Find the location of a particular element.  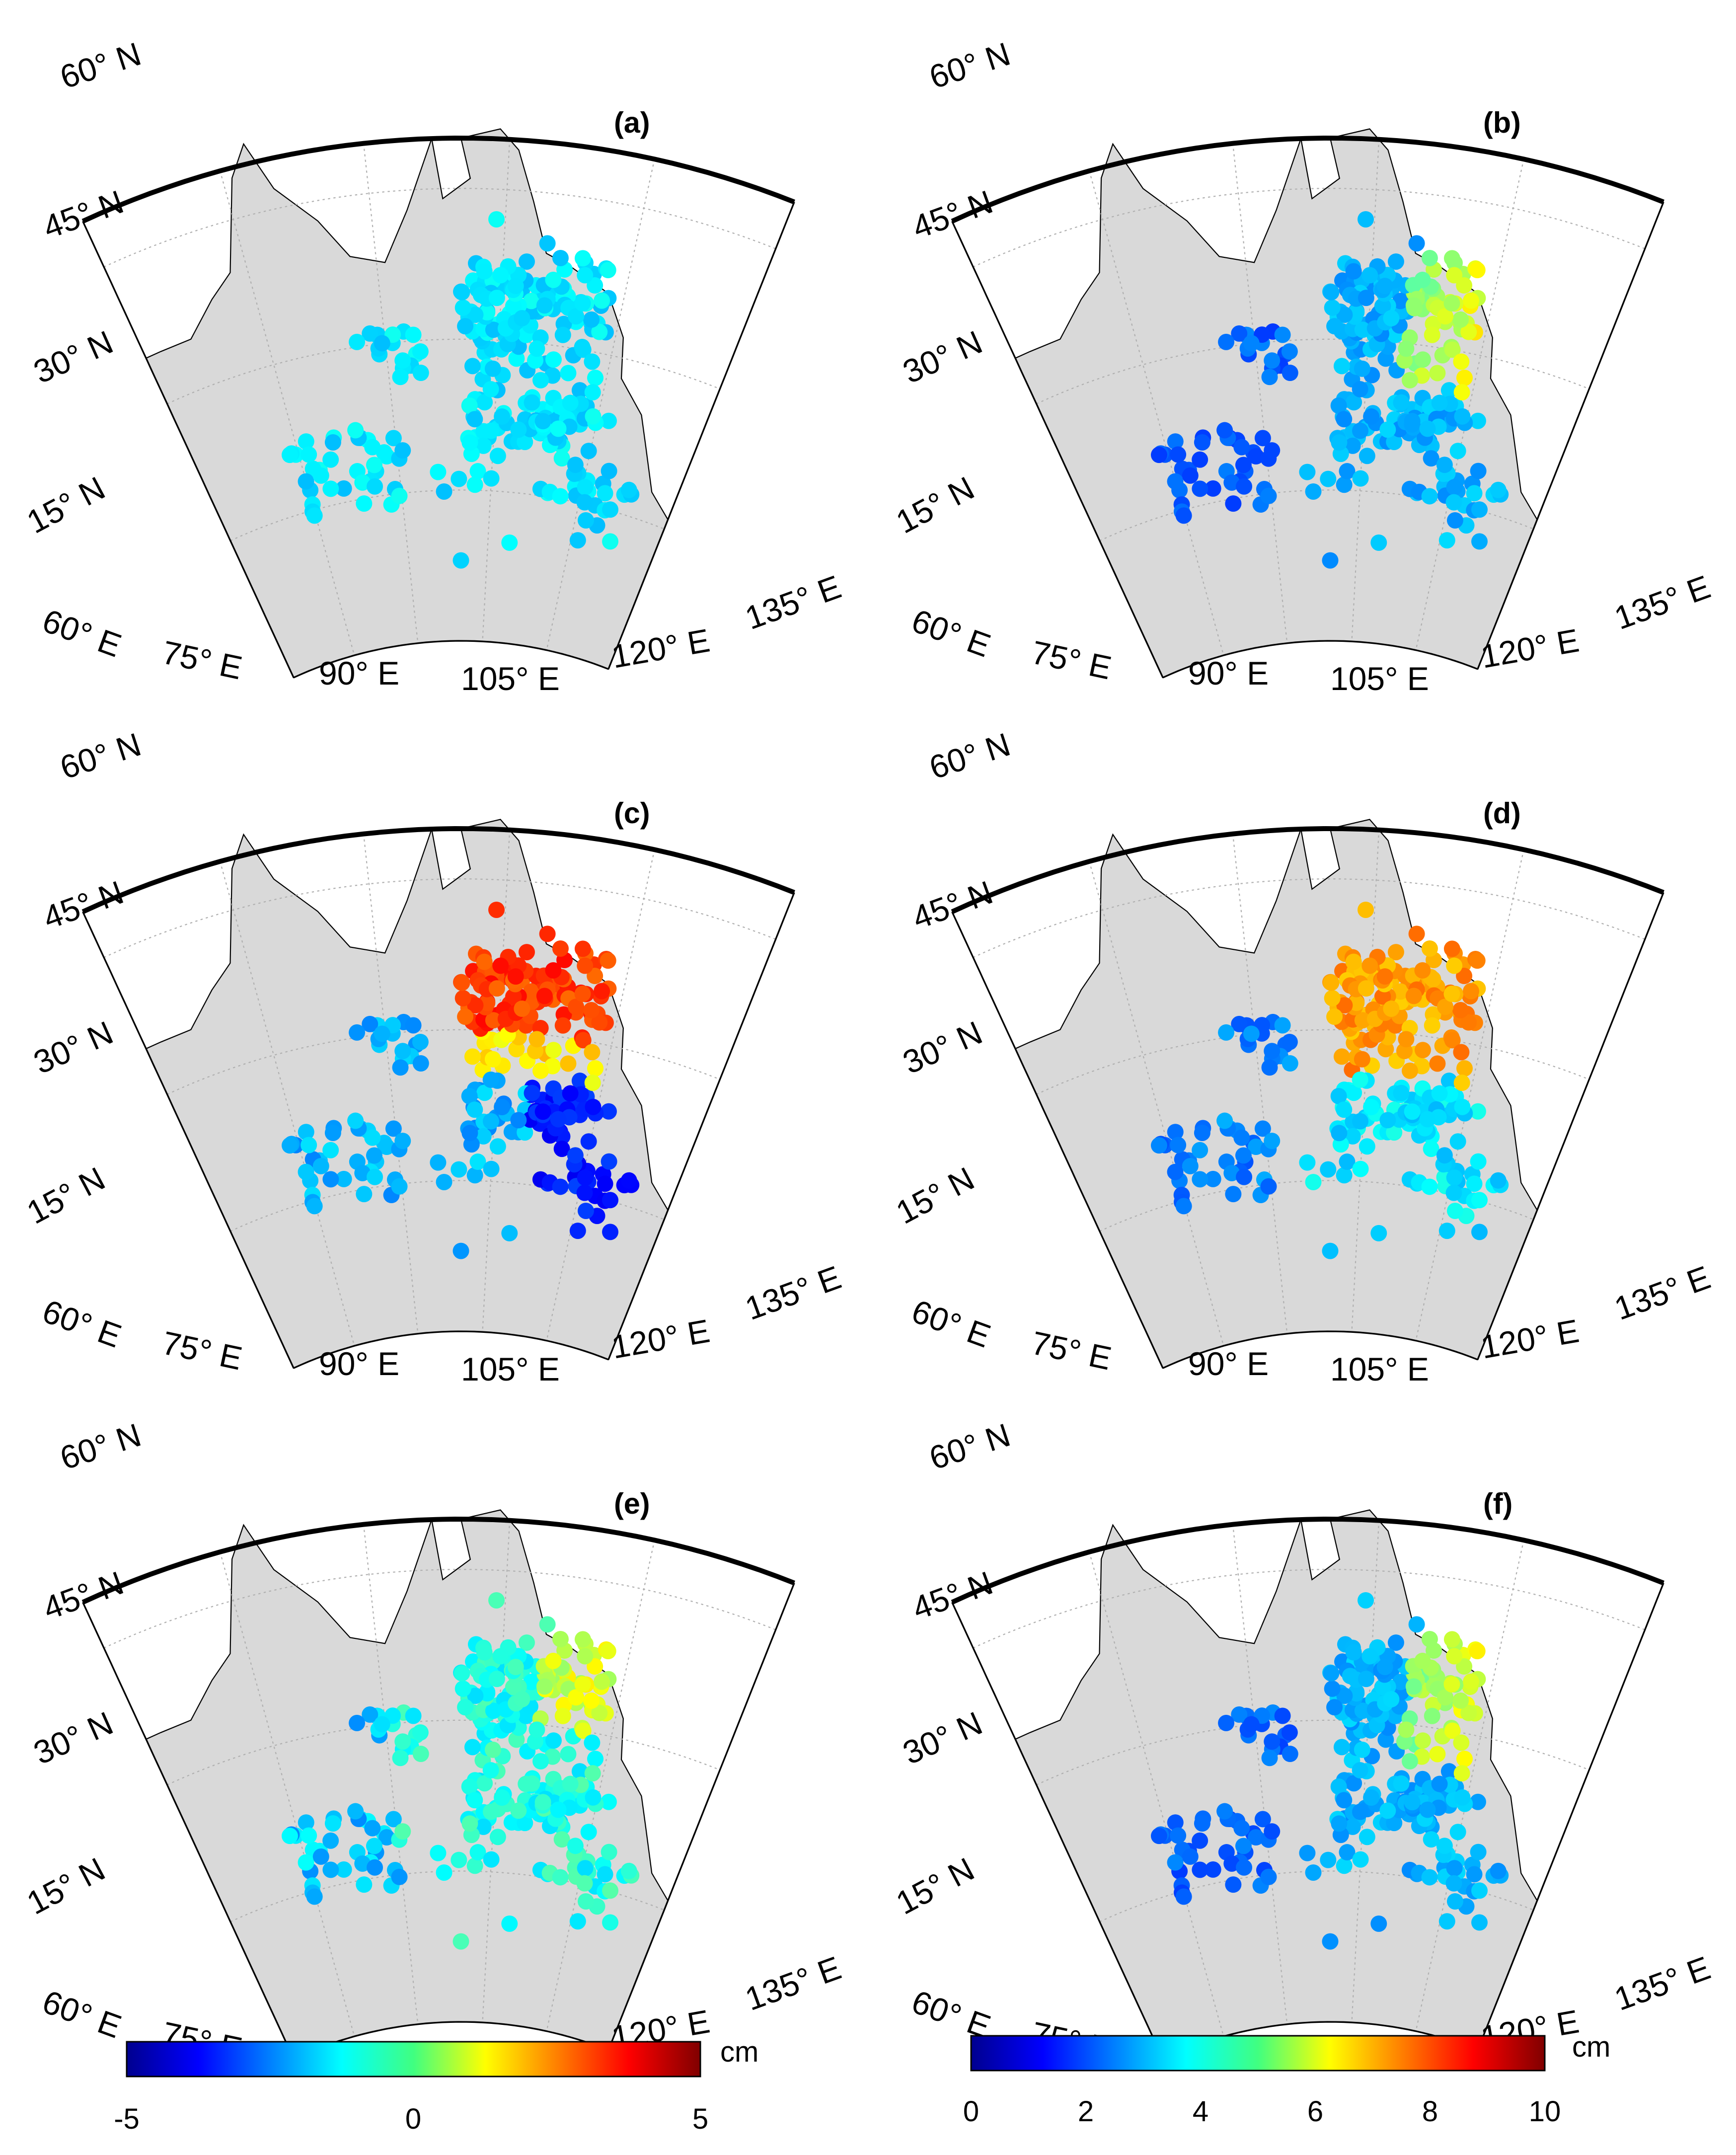

map-frame-bottom is located at coordinates (1307, 1561).